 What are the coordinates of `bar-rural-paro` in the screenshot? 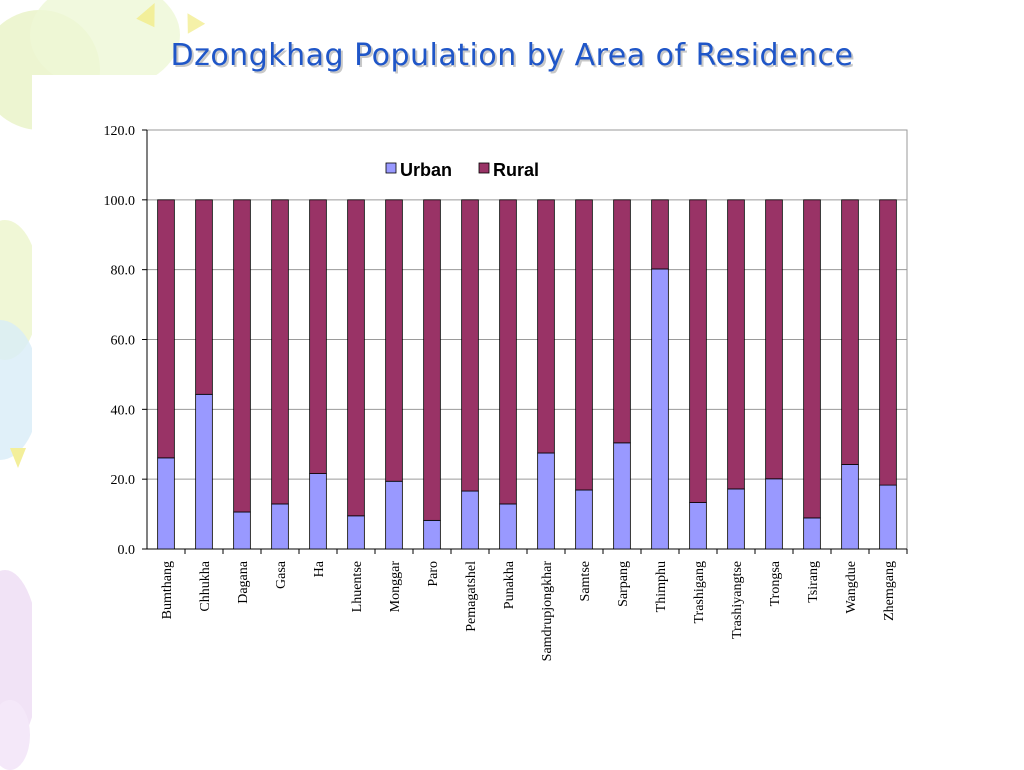 It's located at (432, 360).